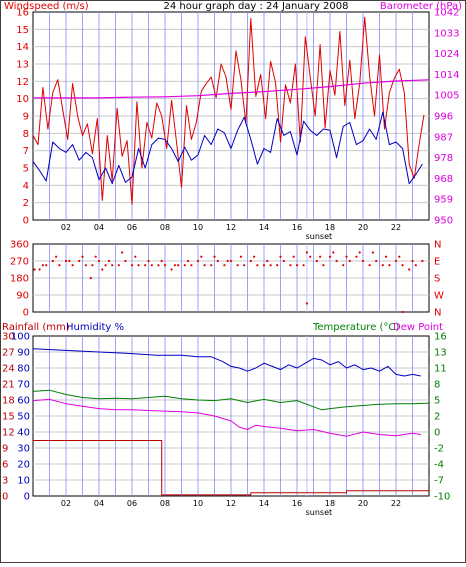 The height and width of the screenshot is (567, 466). Describe the element at coordinates (26, 203) in the screenshot. I see `windspeed-tick-label: 2` at that location.